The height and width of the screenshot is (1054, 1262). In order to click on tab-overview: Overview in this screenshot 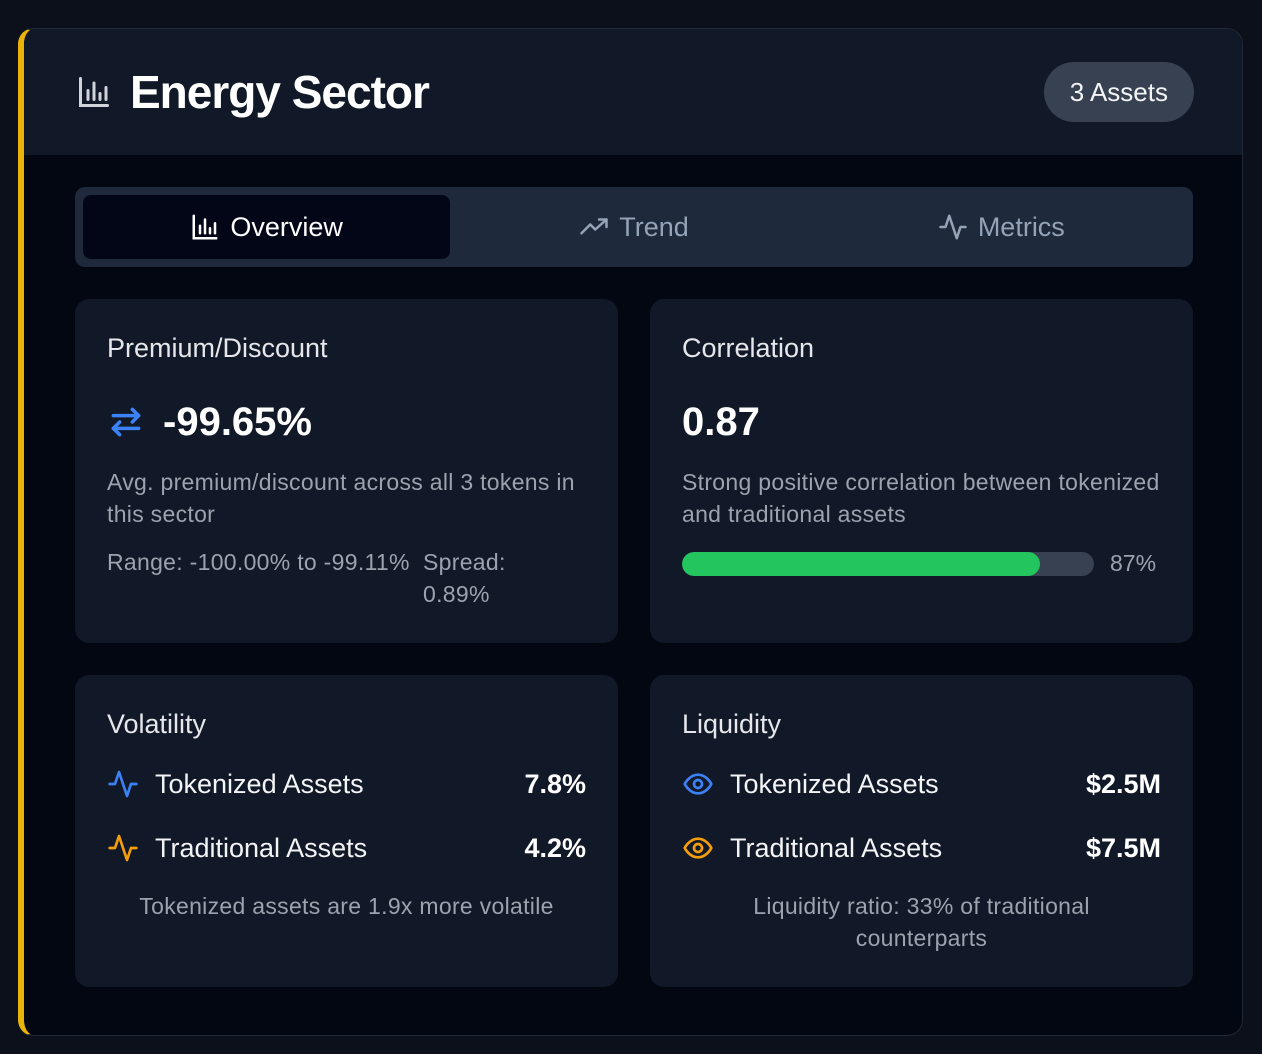, I will do `click(267, 227)`.